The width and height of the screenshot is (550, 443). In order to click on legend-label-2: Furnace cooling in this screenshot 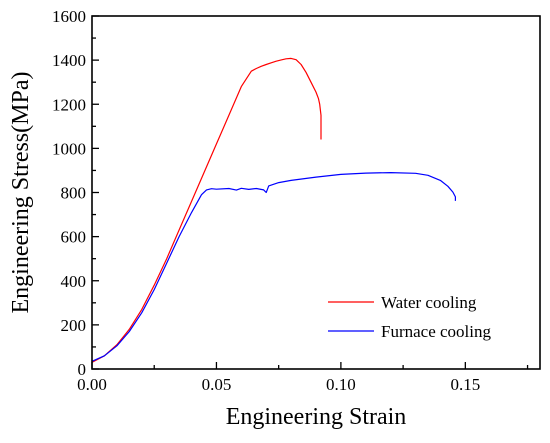, I will do `click(436, 331)`.